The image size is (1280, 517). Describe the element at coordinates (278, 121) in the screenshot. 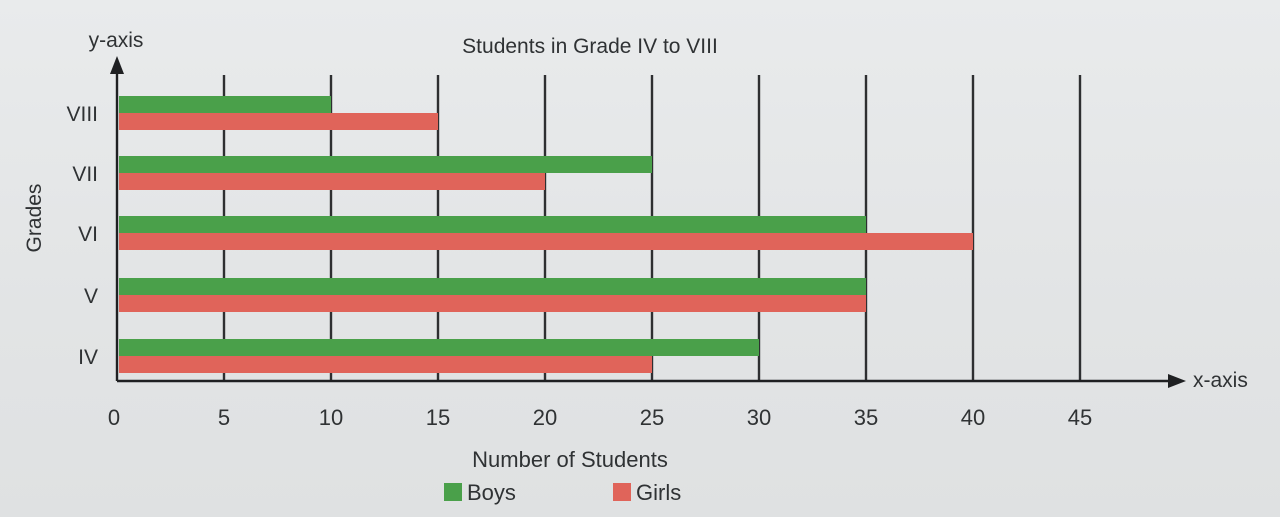

I see `bar-girls-viii` at that location.